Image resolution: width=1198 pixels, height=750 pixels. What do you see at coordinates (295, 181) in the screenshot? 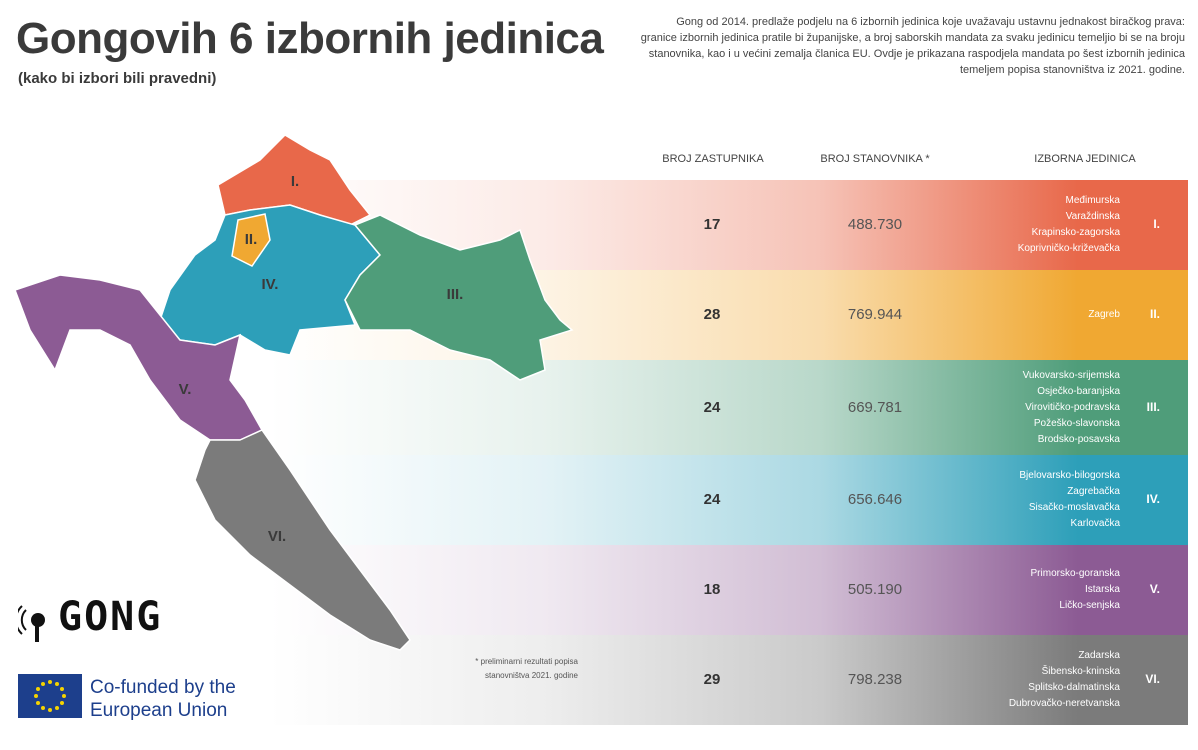
I see `map-label: I.` at bounding box center [295, 181].